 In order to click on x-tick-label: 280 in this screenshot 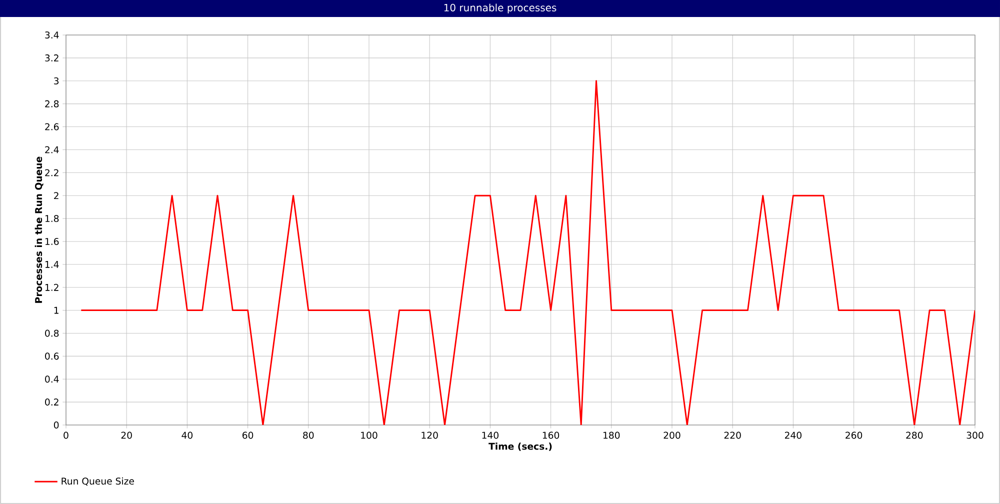, I will do `click(914, 435)`.